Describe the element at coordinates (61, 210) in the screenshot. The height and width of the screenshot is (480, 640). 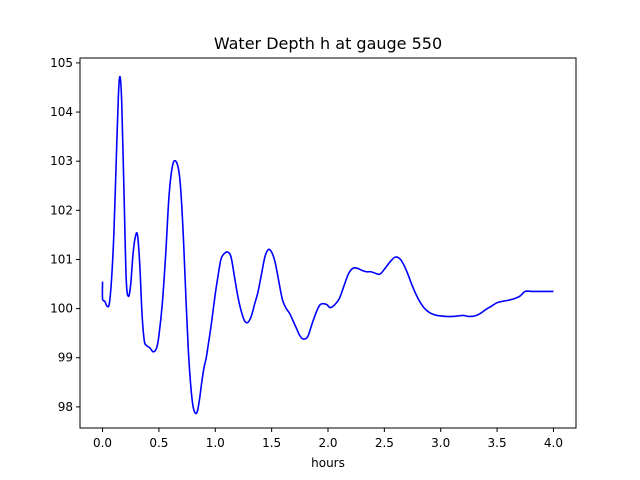
I see `y-tick-label: 102` at that location.